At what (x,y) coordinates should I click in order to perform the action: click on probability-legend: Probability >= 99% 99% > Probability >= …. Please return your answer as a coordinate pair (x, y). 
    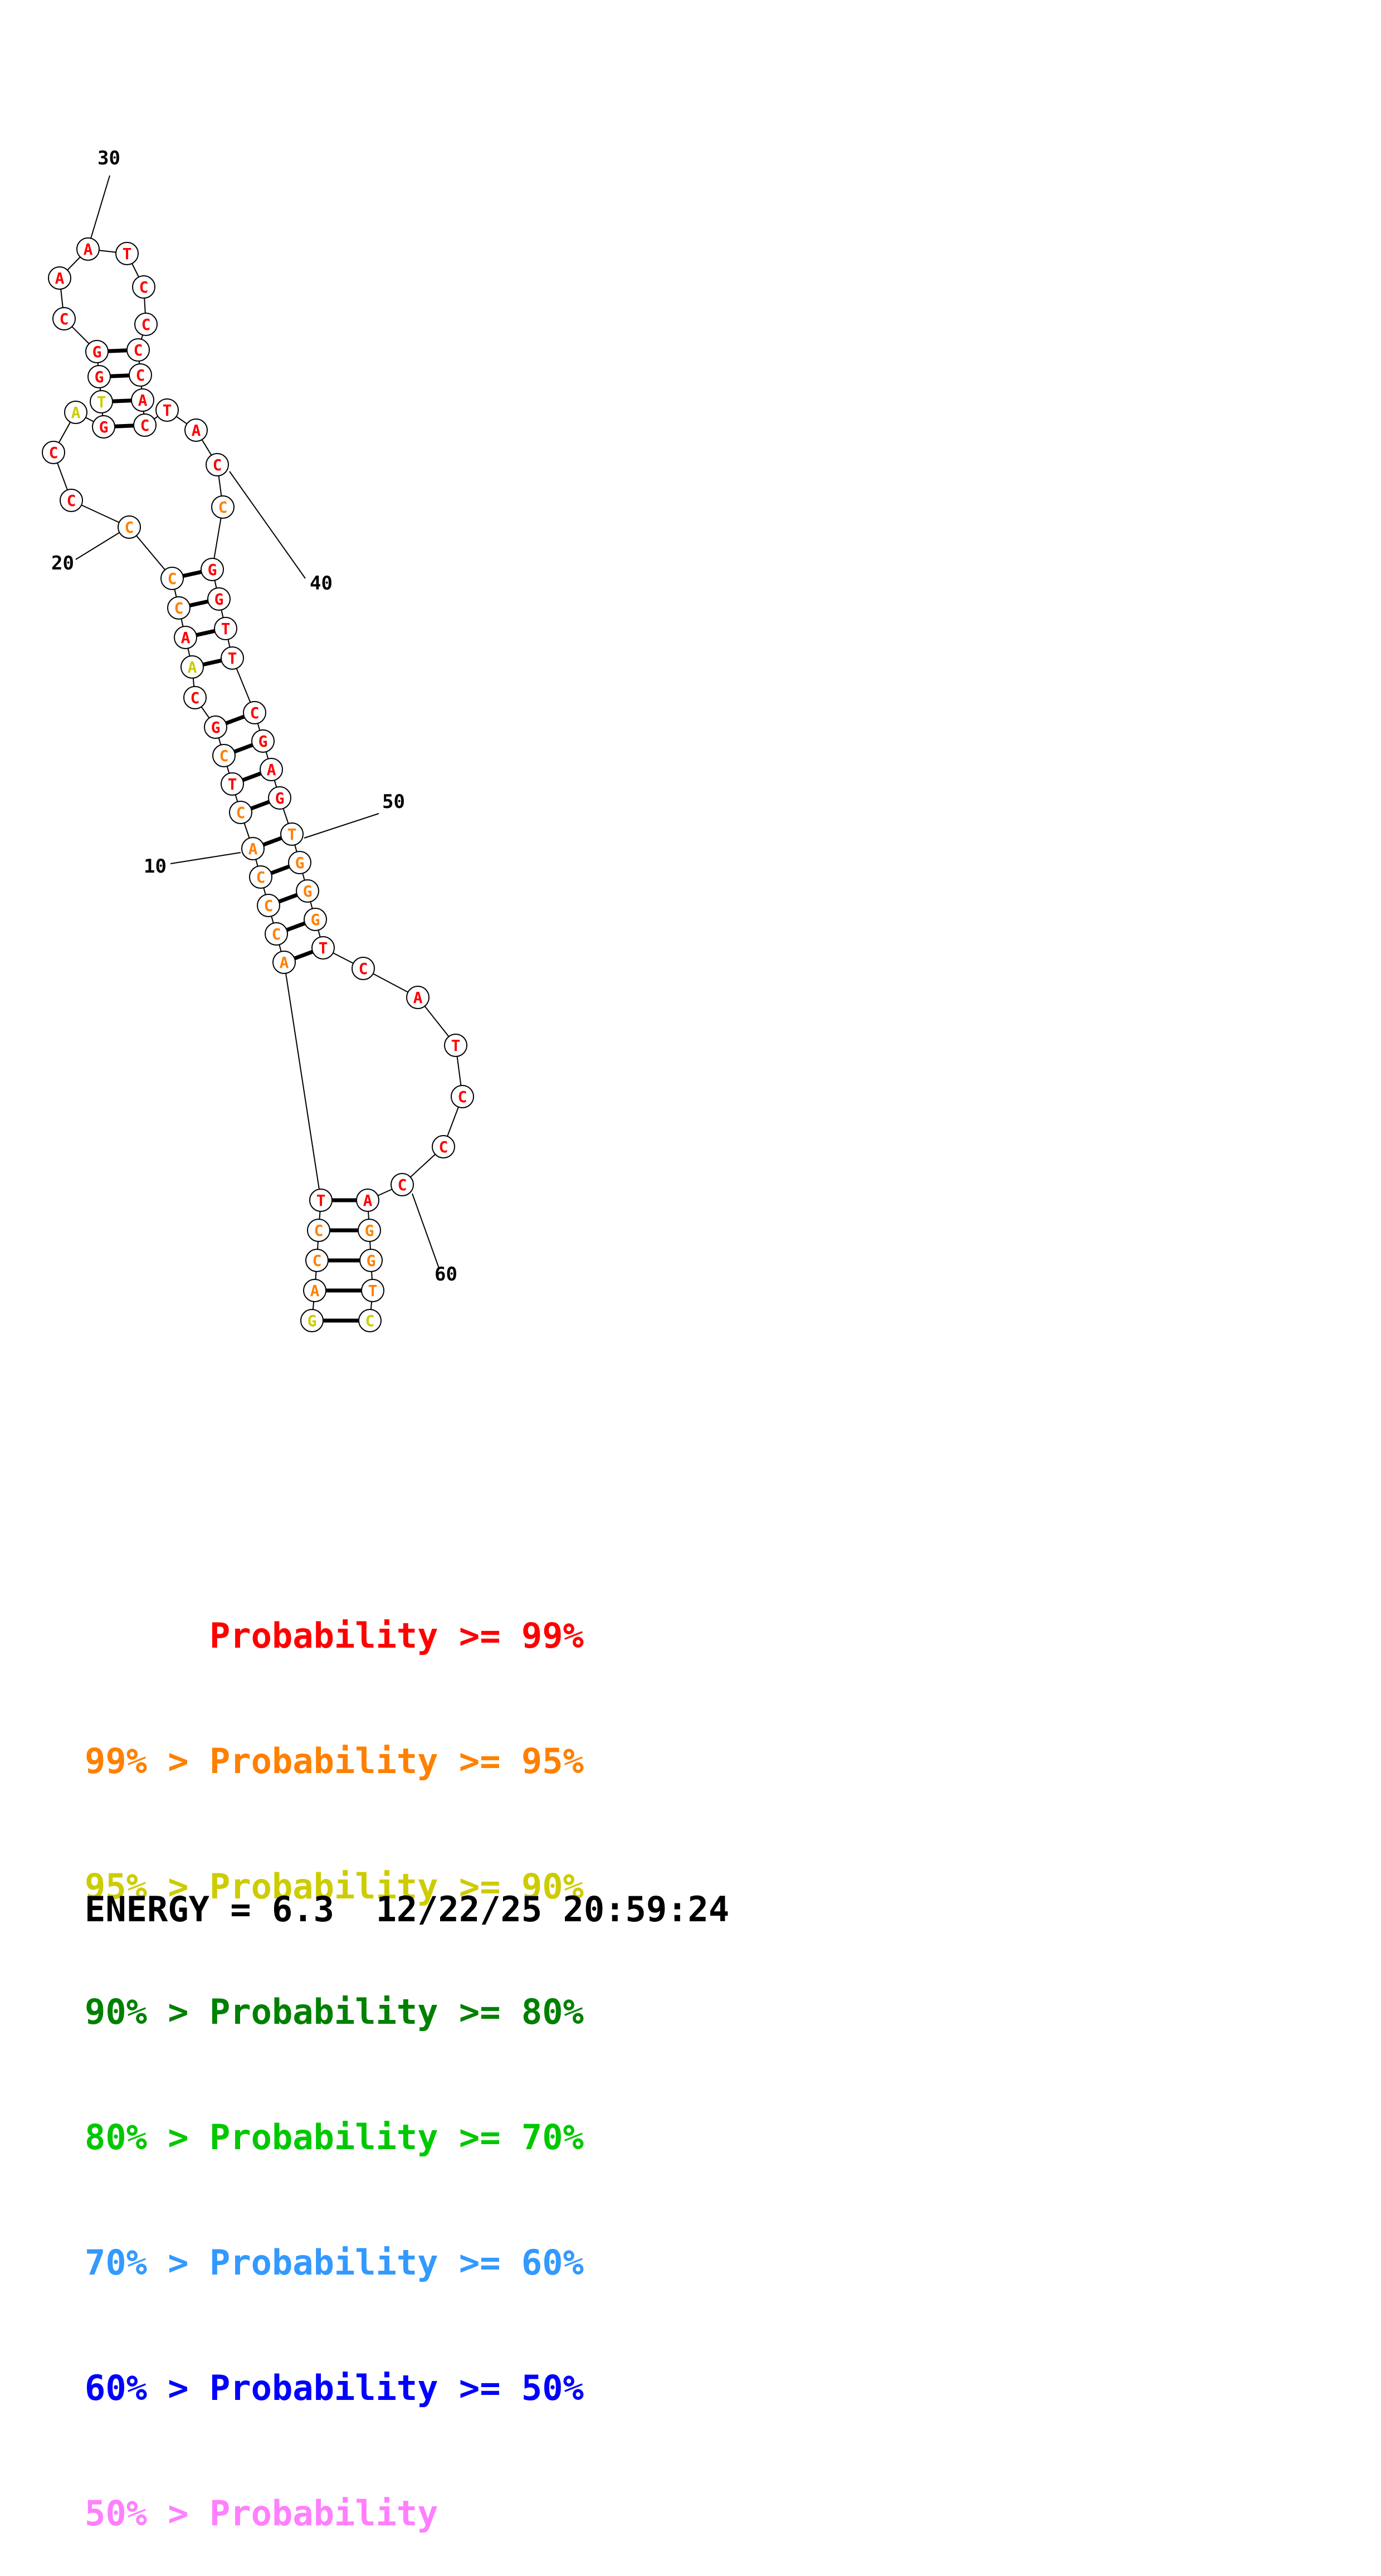
    Looking at the image, I should click on (334, 2053).